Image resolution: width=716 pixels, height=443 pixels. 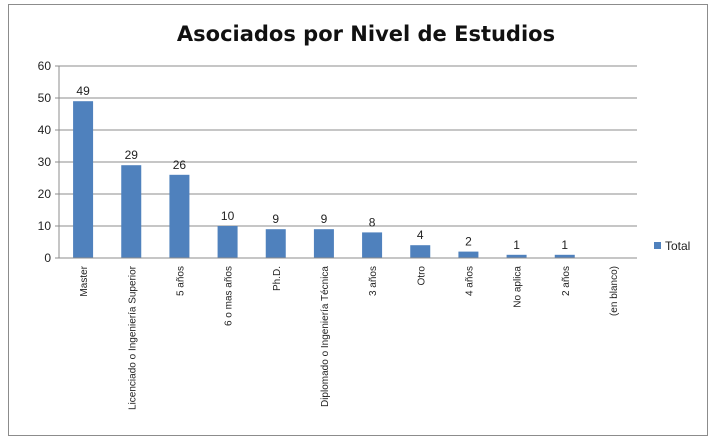 What do you see at coordinates (325, 336) in the screenshot?
I see `x-tick-label: Diplomado o Ingeniería Técnica` at bounding box center [325, 336].